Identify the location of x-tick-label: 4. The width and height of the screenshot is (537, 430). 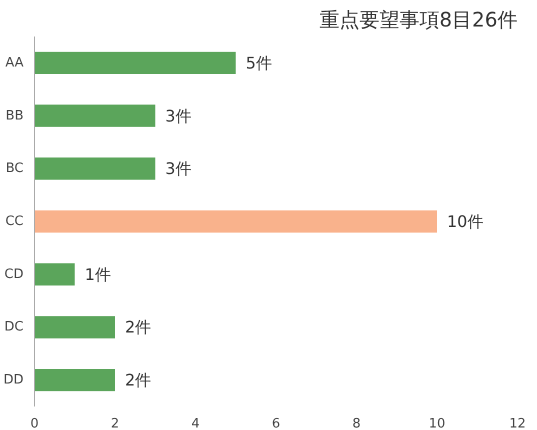
(195, 423).